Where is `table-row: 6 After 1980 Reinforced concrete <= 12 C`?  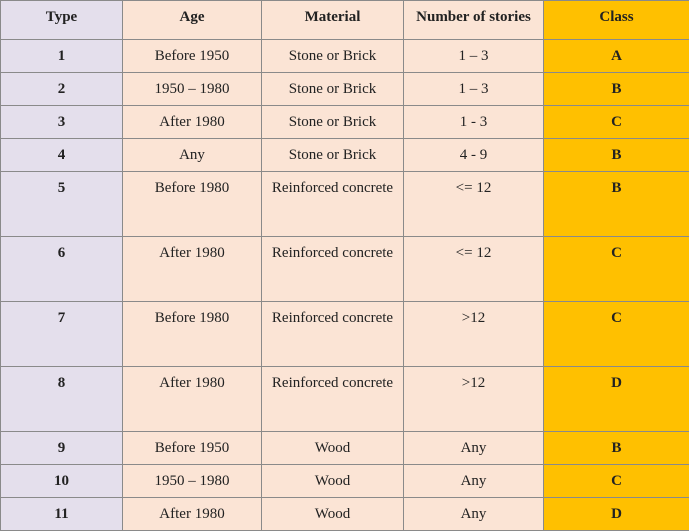
table-row: 6 After 1980 Reinforced concrete <= 12 C is located at coordinates (344, 269).